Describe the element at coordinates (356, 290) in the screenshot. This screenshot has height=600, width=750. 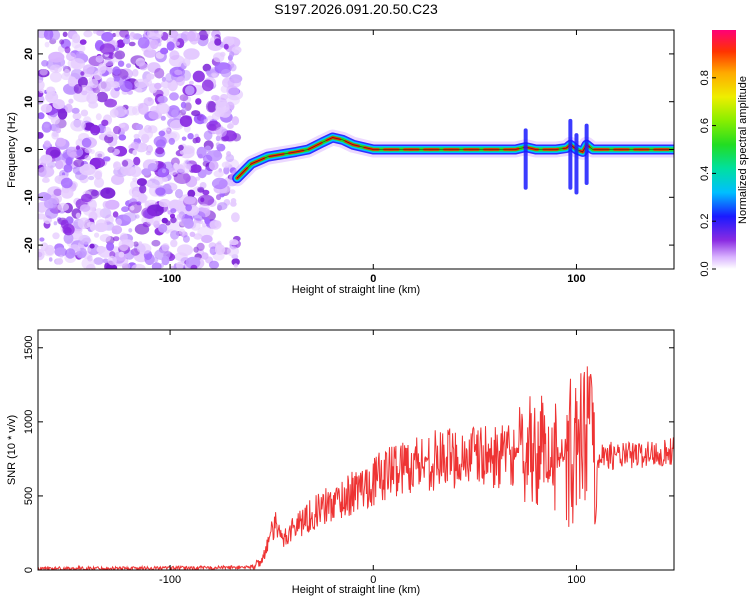
I see `spectrogram-x-label: Height of straight line (km)` at that location.